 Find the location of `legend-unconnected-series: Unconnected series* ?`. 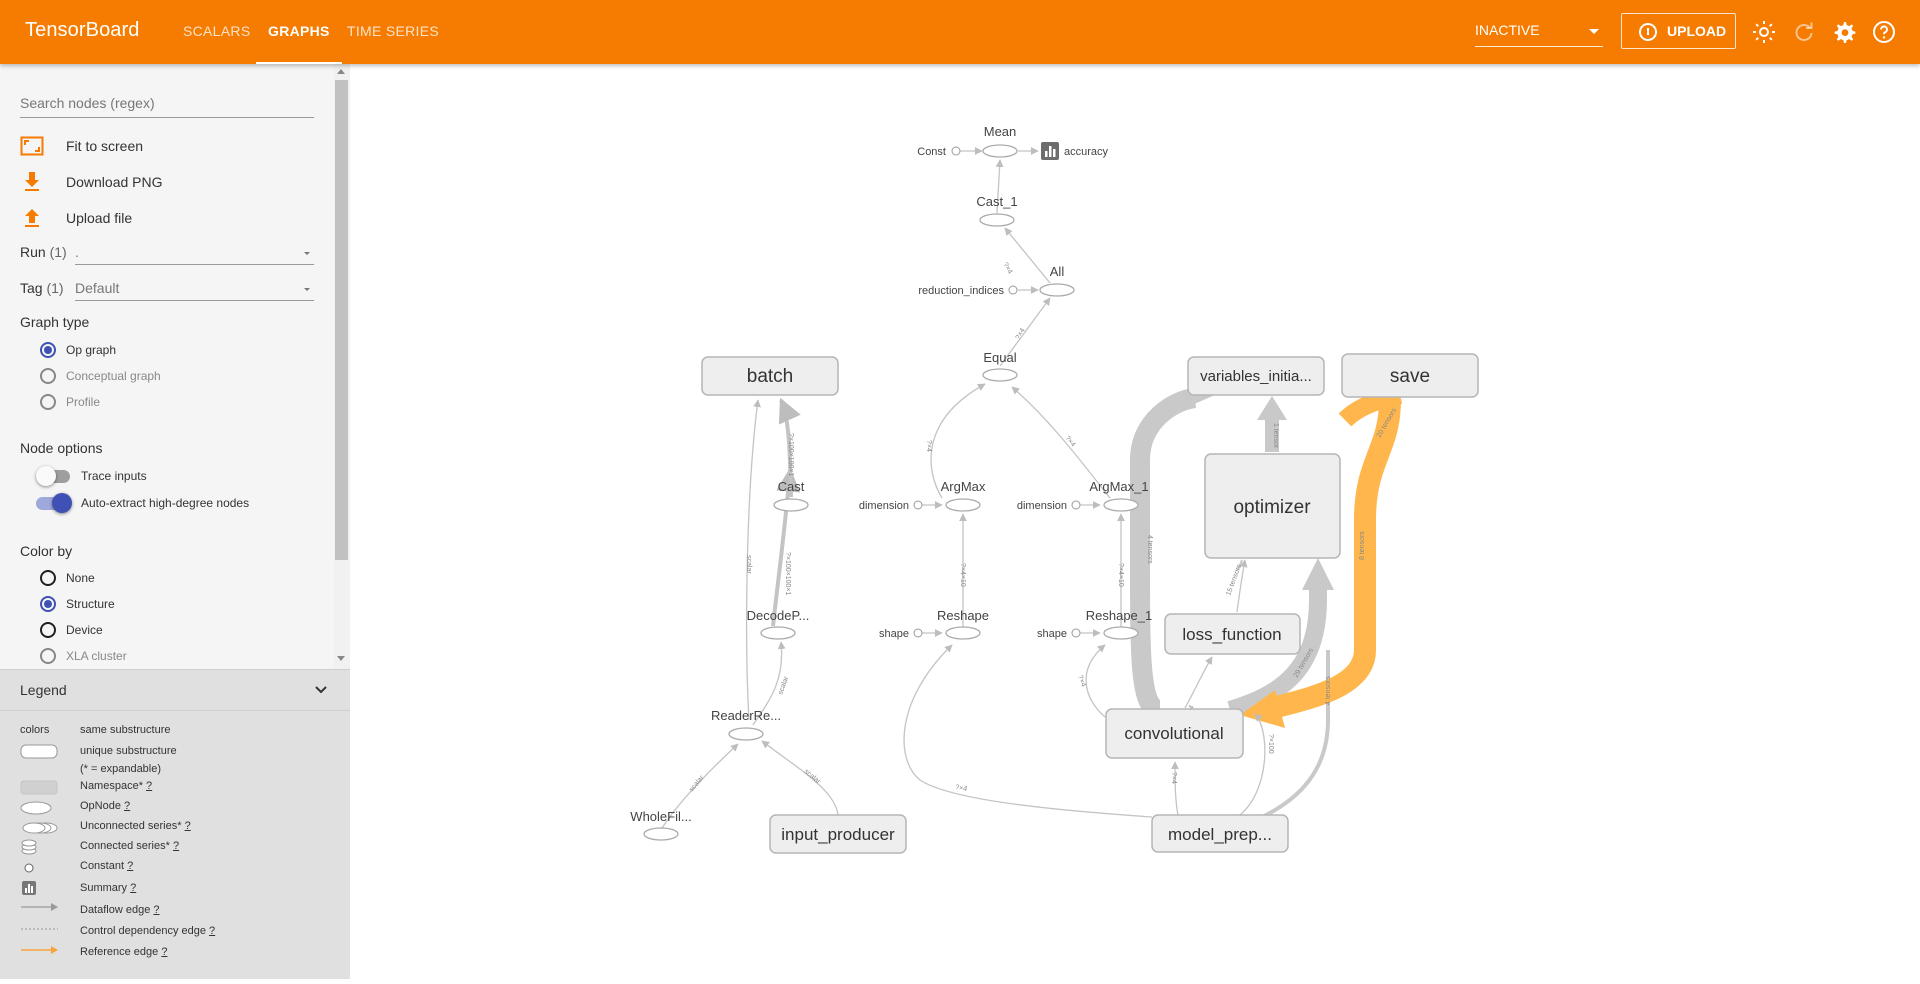

legend-unconnected-series: Unconnected series* ? is located at coordinates (135, 826).